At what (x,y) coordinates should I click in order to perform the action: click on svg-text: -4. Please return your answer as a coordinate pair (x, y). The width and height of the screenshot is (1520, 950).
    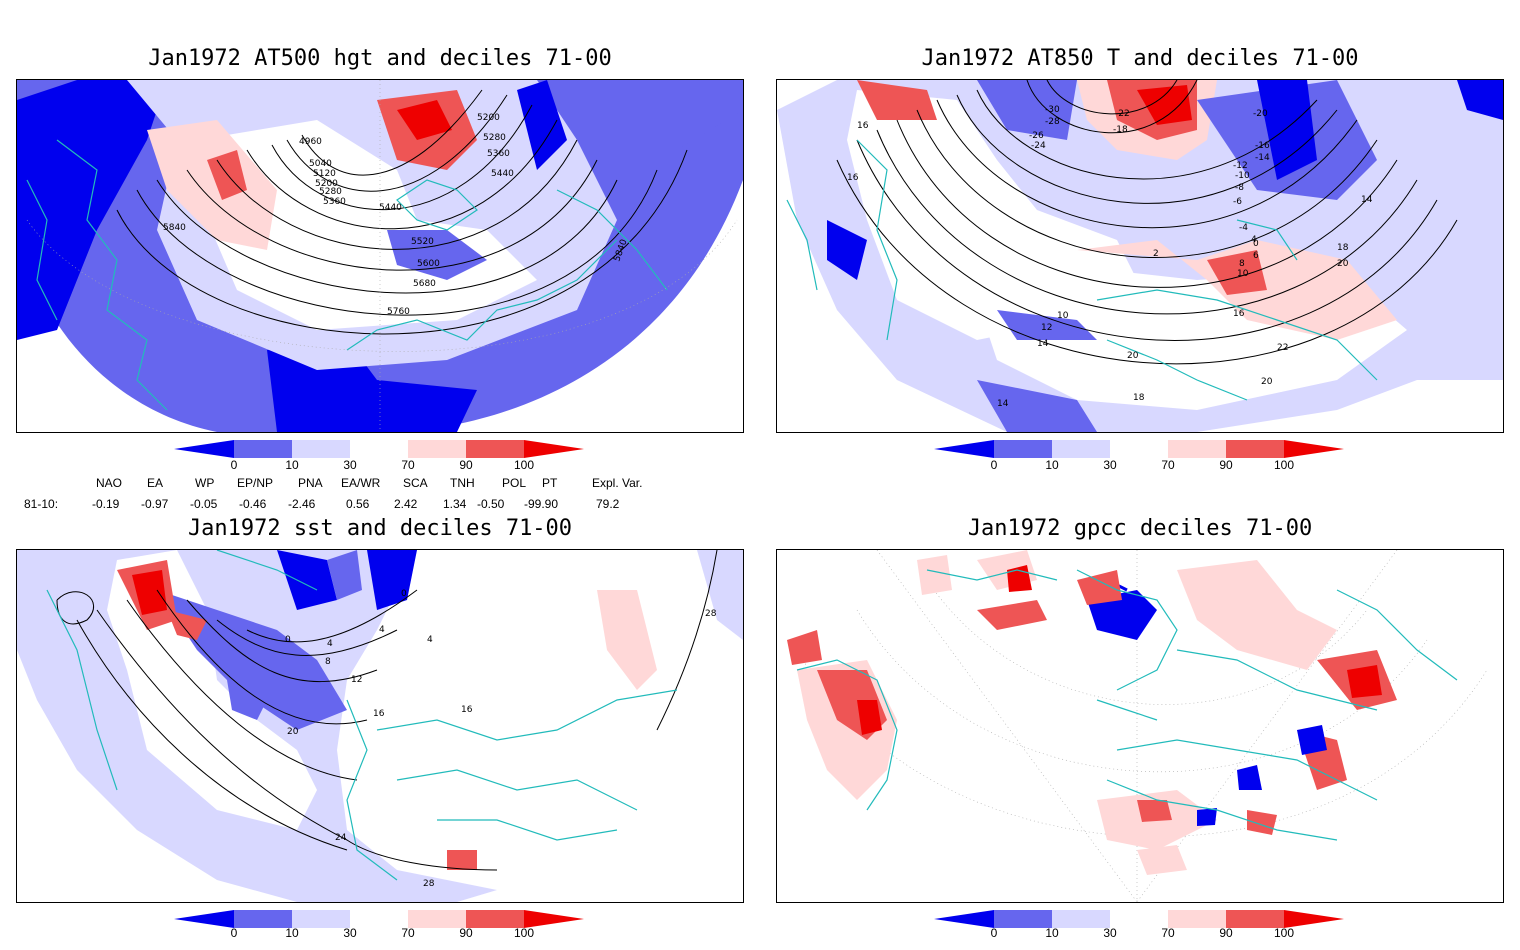
    Looking at the image, I should click on (1243, 228).